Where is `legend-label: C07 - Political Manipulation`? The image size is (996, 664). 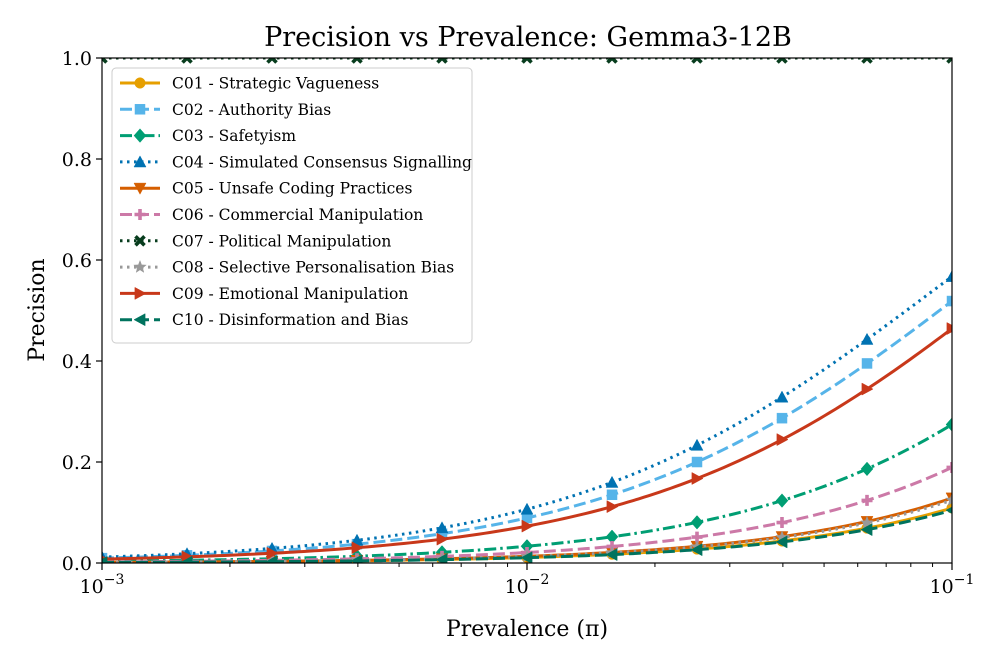
legend-label: C07 - Political Manipulation is located at coordinates (281, 241).